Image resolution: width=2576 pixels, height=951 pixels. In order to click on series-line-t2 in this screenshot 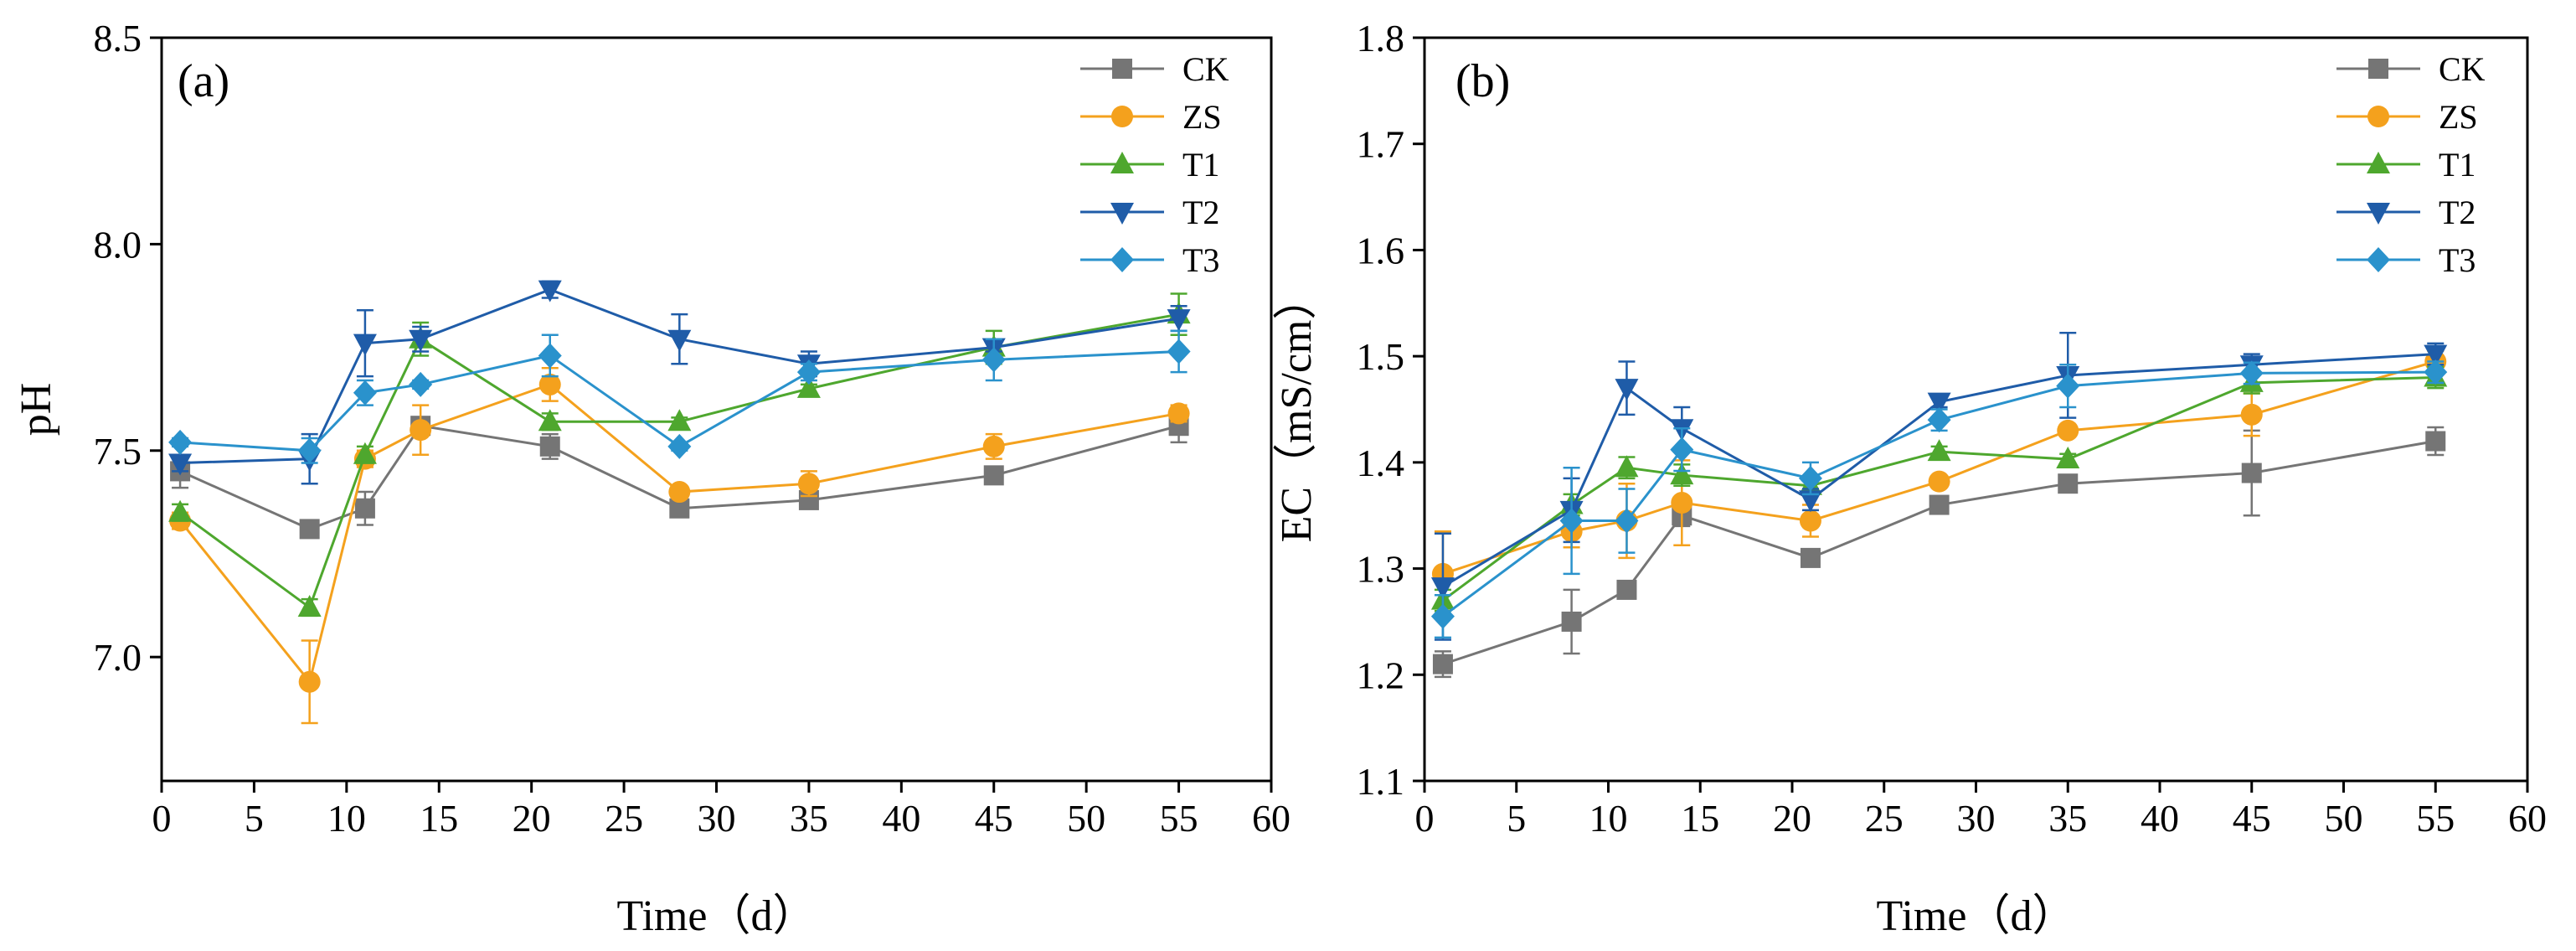, I will do `click(1939, 470)`.